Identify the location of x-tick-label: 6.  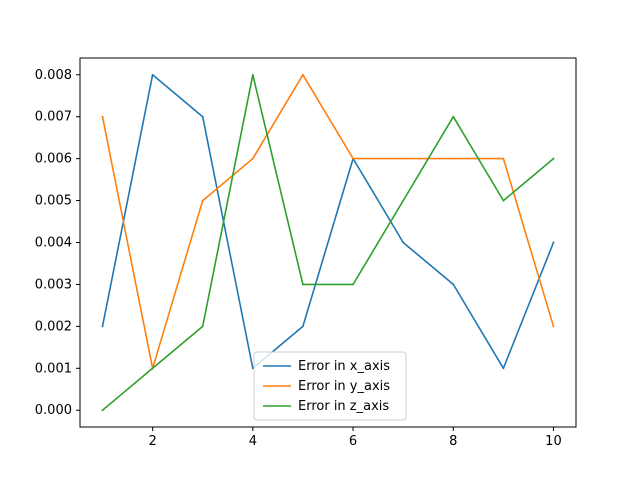
(353, 441).